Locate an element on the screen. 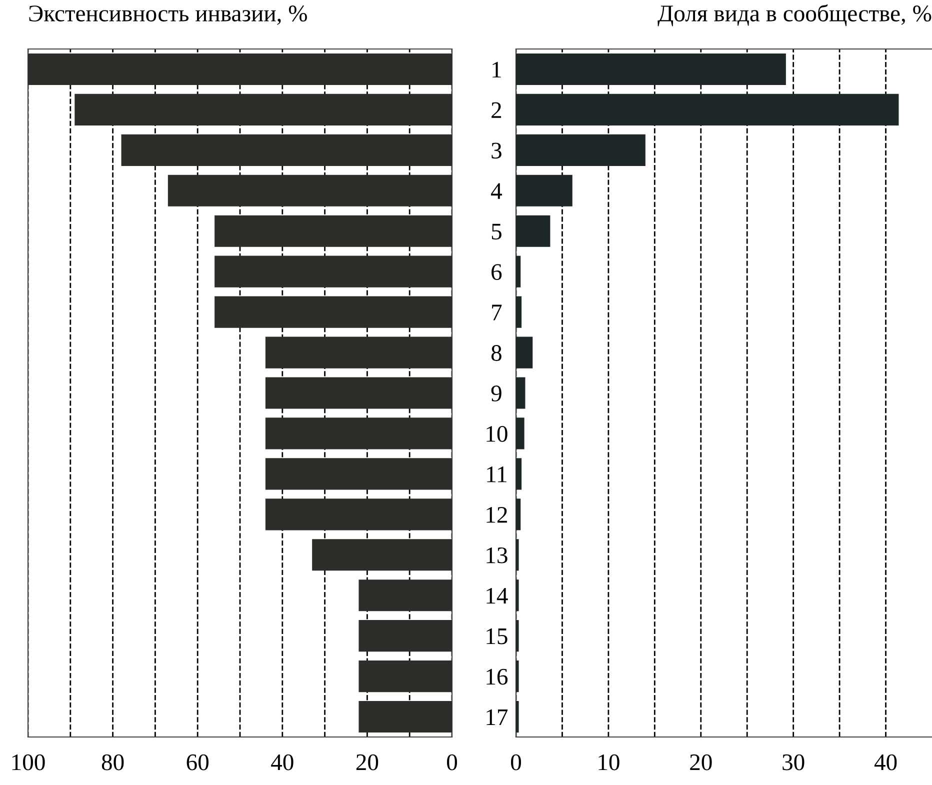  y-tick-label: 1 is located at coordinates (496, 70).